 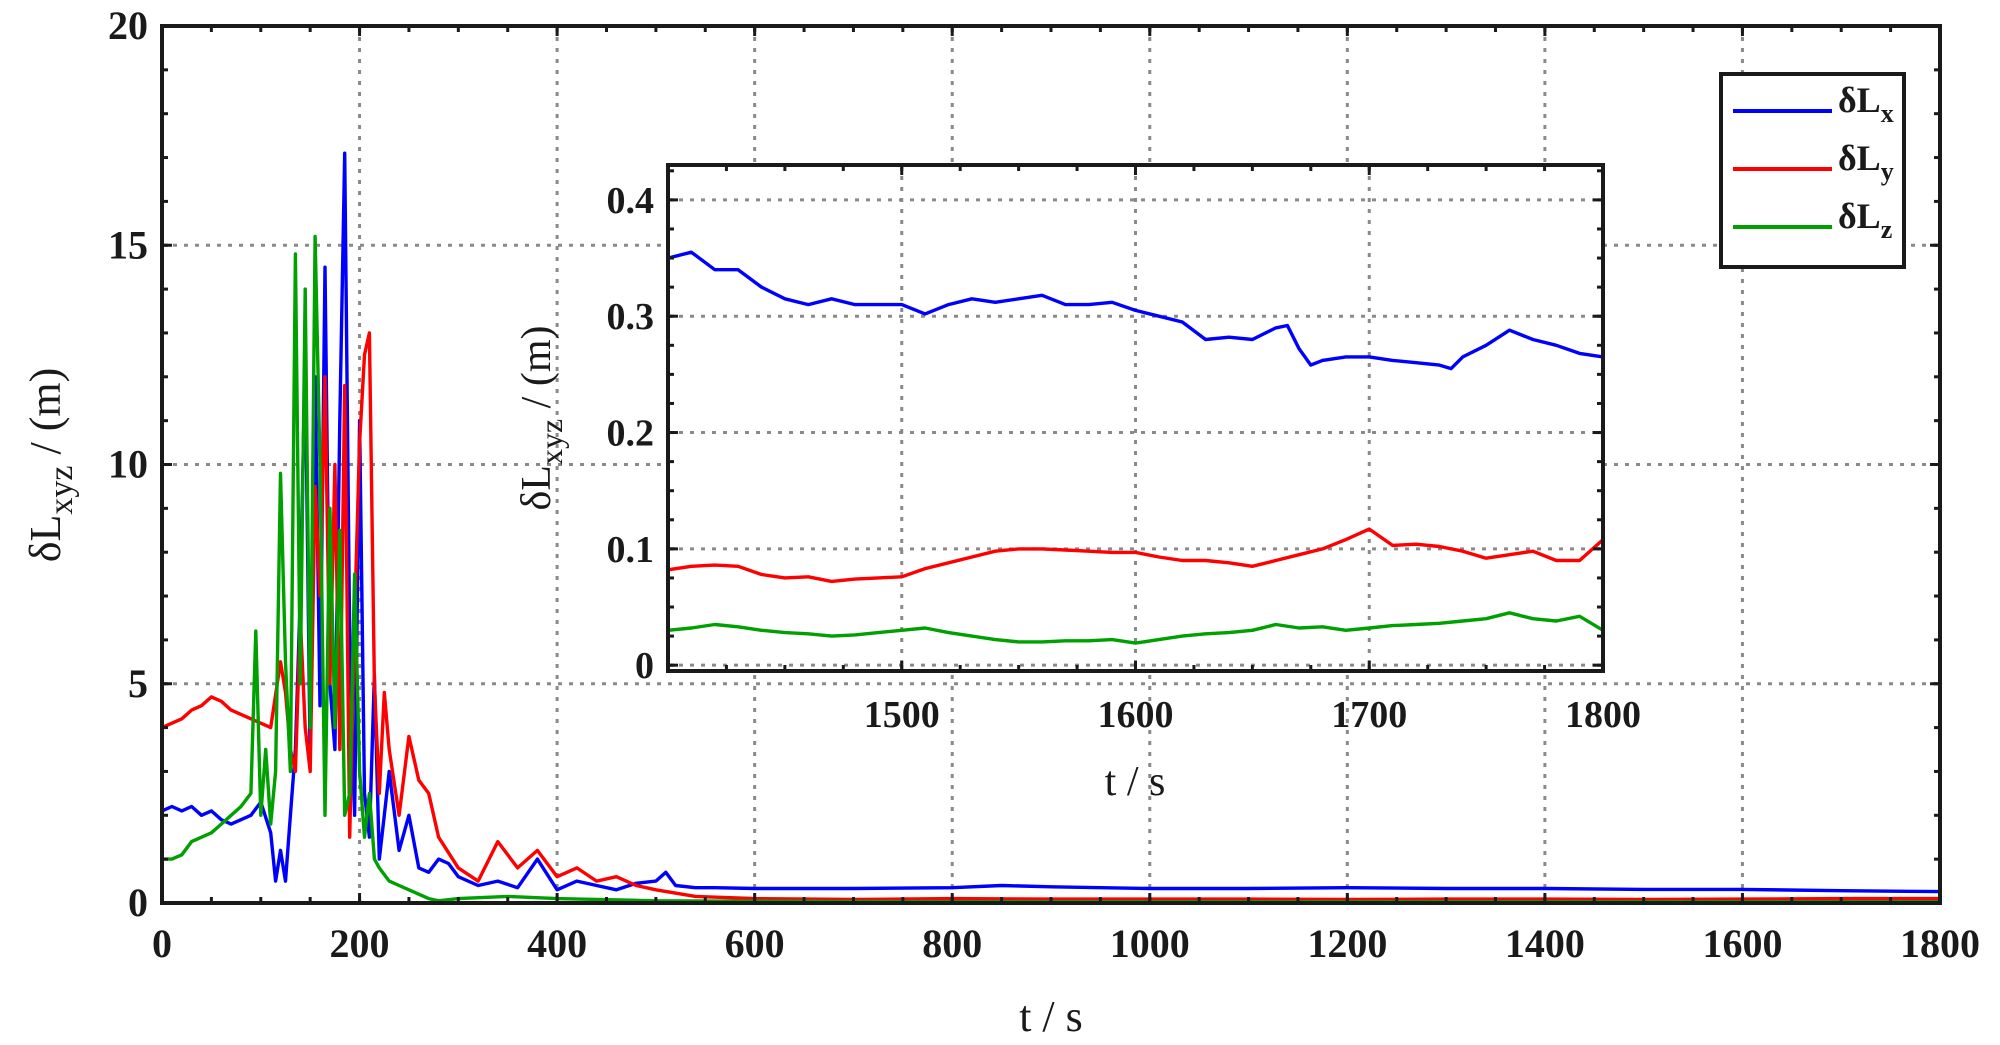 I want to click on main-y-axis-label: δLxyz / (m), so click(x=50, y=465).